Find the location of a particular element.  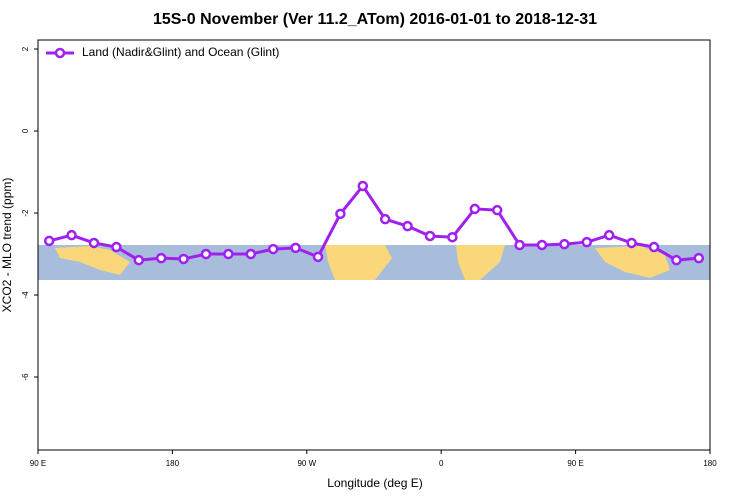

legend-label: Land (Nadir&Glint) and Ocean (Glint) is located at coordinates (180, 52).